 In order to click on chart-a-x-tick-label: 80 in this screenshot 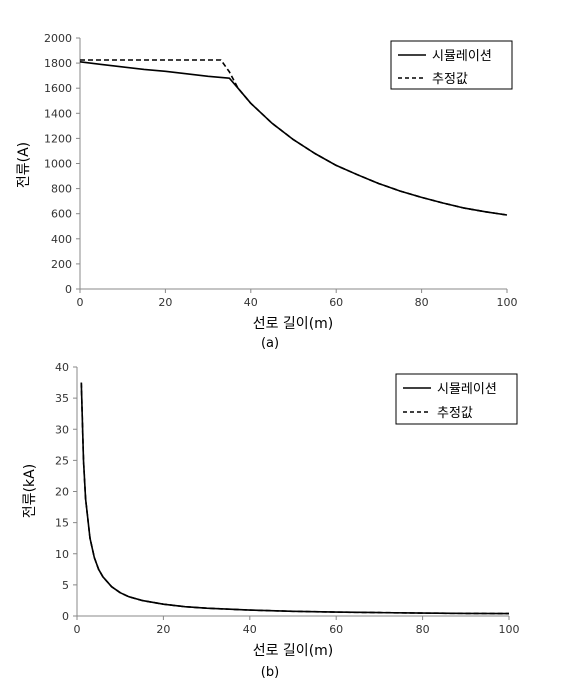, I will do `click(422, 302)`.